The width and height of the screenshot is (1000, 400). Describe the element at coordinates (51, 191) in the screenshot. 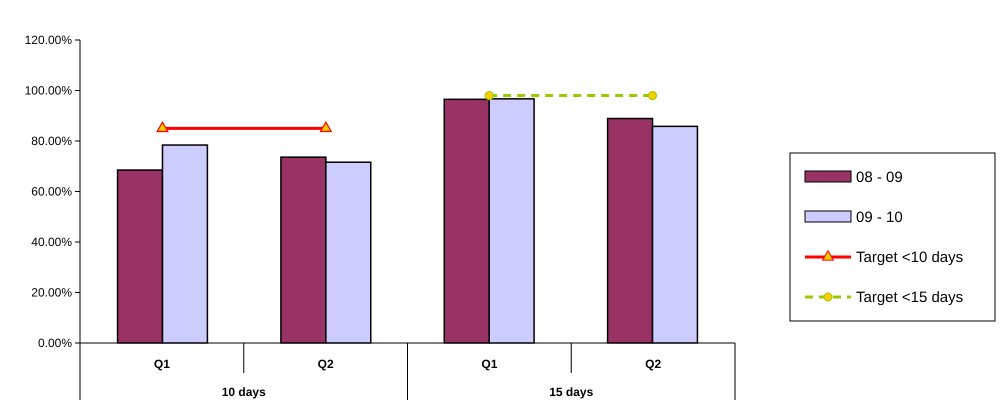

I see `y-tick-label: 60.00%` at that location.